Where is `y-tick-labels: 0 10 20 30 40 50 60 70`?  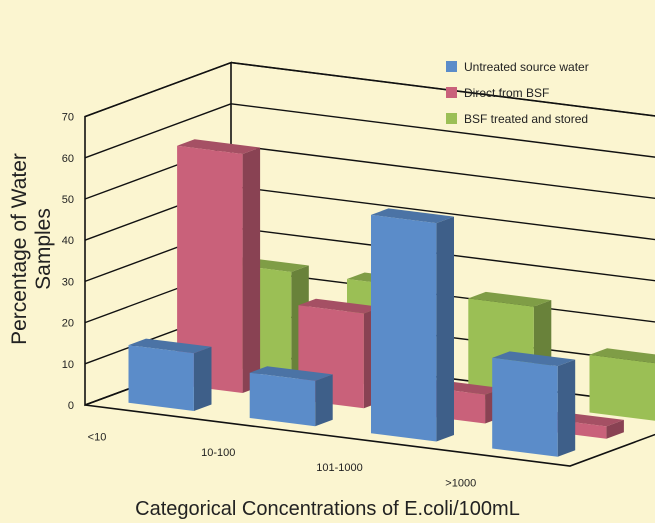 y-tick-labels: 0 10 20 30 40 50 60 70 is located at coordinates (68, 262).